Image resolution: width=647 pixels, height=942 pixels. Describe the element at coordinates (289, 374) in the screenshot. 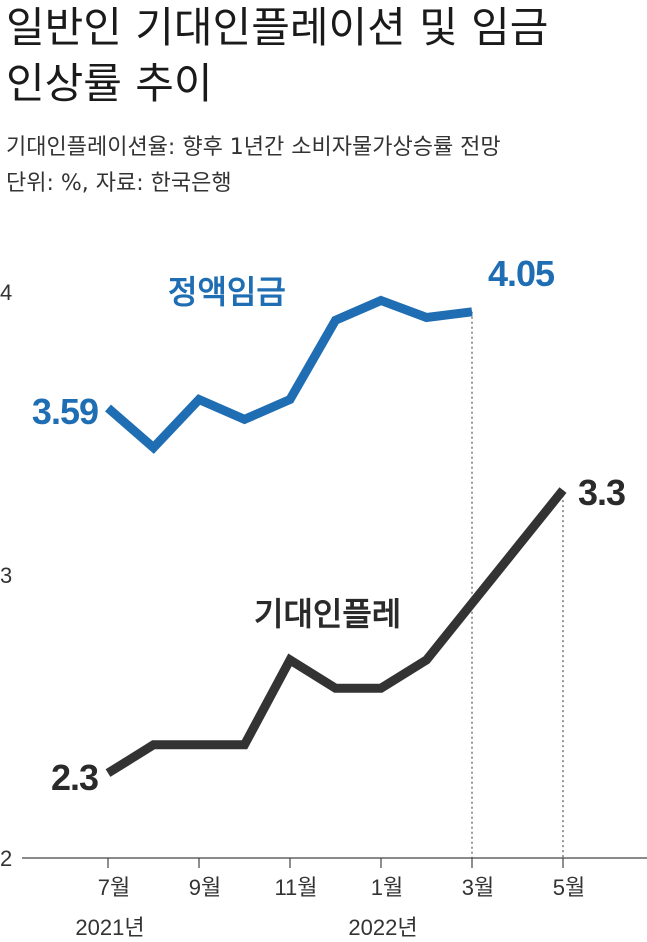

I see `wage-series-line` at that location.